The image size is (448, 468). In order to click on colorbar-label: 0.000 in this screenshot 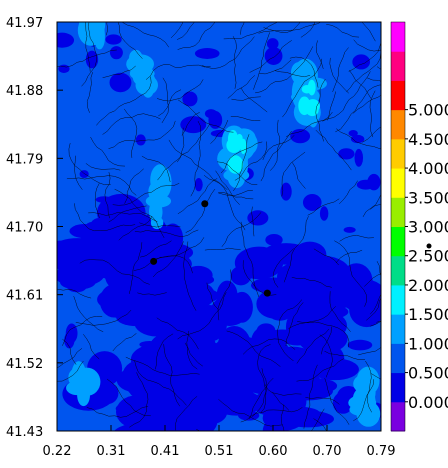, I will do `click(428, 402)`.